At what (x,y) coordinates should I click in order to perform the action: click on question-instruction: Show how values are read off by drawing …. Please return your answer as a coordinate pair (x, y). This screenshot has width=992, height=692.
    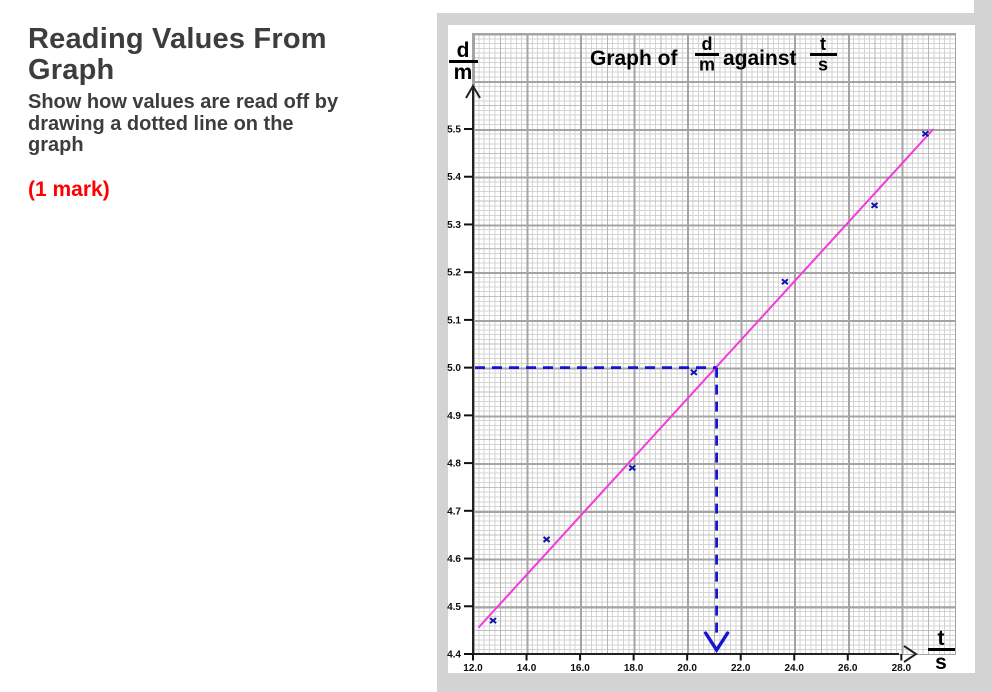
    Looking at the image, I should click on (183, 124).